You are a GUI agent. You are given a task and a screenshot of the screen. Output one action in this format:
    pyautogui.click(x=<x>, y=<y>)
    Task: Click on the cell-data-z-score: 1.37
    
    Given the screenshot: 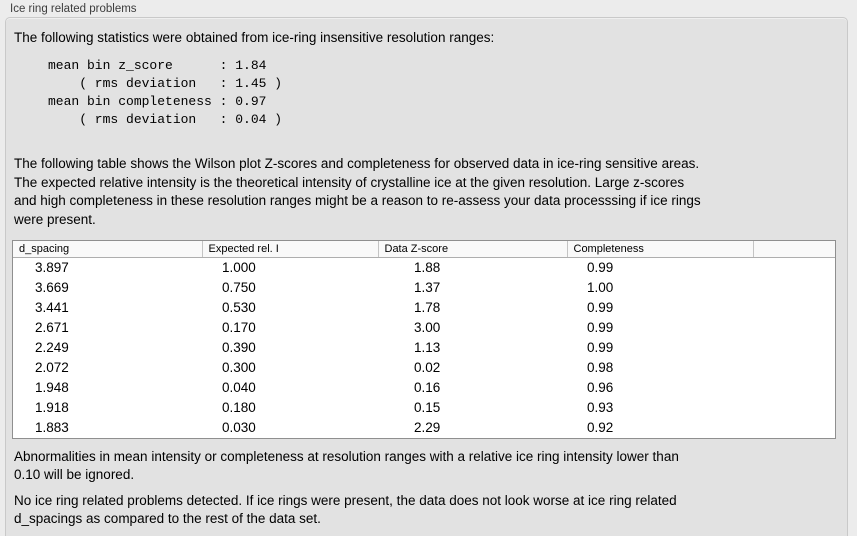 What is the action you would take?
    pyautogui.click(x=427, y=287)
    